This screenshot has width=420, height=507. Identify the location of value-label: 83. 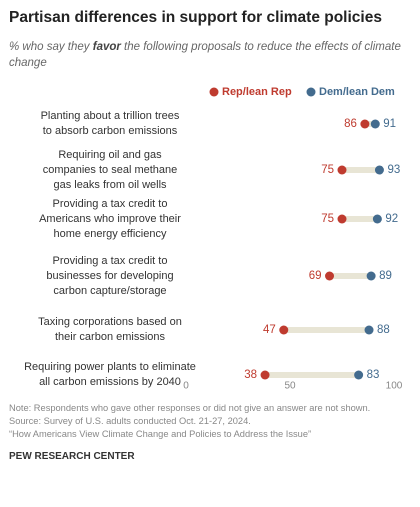
(373, 375).